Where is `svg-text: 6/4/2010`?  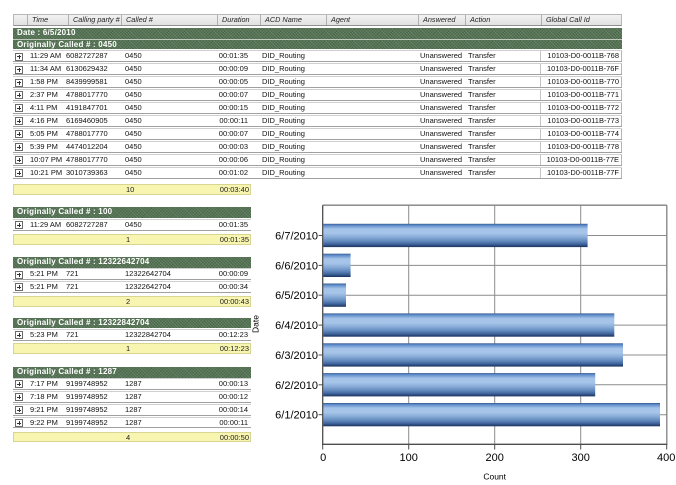 svg-text: 6/4/2010 is located at coordinates (296, 326).